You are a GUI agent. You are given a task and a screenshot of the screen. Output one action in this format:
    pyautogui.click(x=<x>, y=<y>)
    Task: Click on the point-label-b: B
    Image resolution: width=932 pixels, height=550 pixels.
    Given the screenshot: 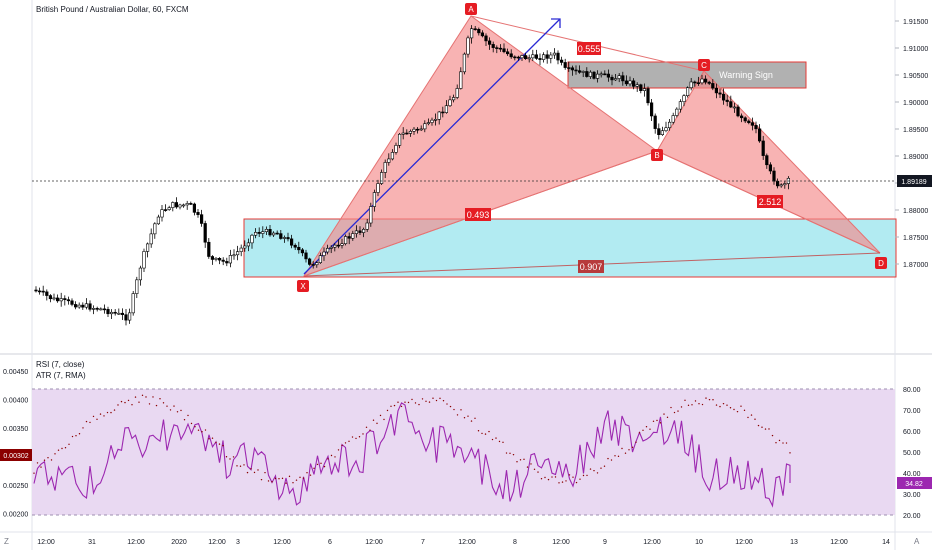 What is the action you would take?
    pyautogui.click(x=657, y=155)
    